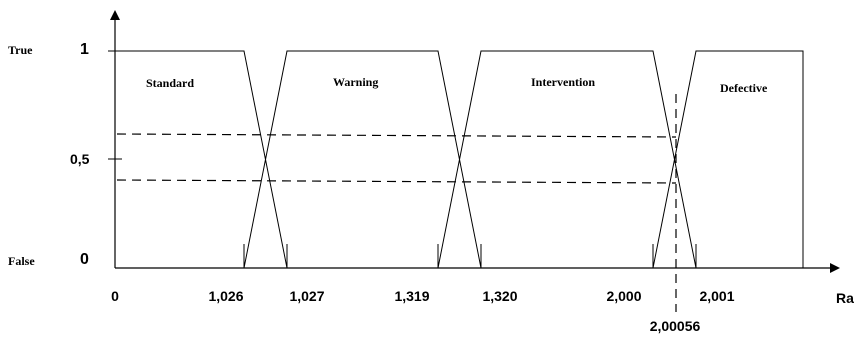 Image resolution: width=862 pixels, height=342 pixels. Describe the element at coordinates (21, 261) in the screenshot. I see `y-label-false: False` at that location.